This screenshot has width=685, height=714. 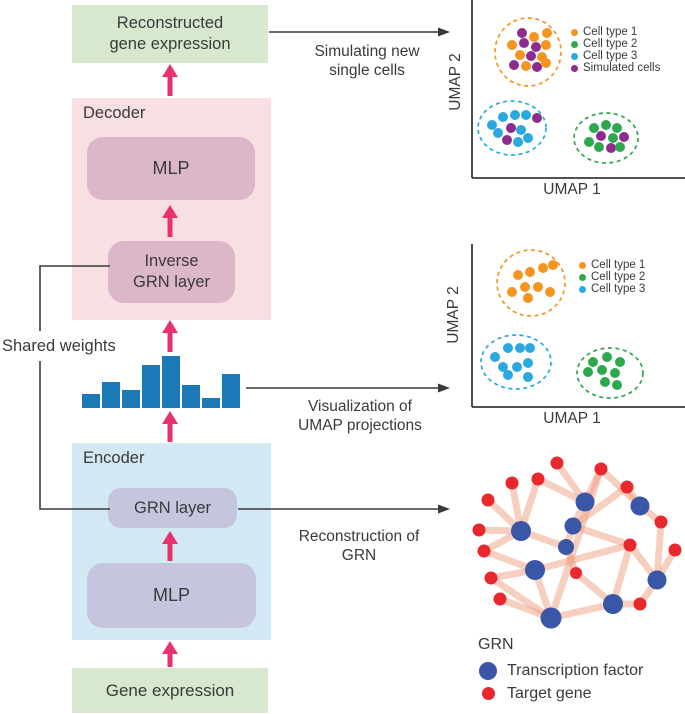 I want to click on legend-item-cell-type-3: Cell type 3, so click(x=612, y=289).